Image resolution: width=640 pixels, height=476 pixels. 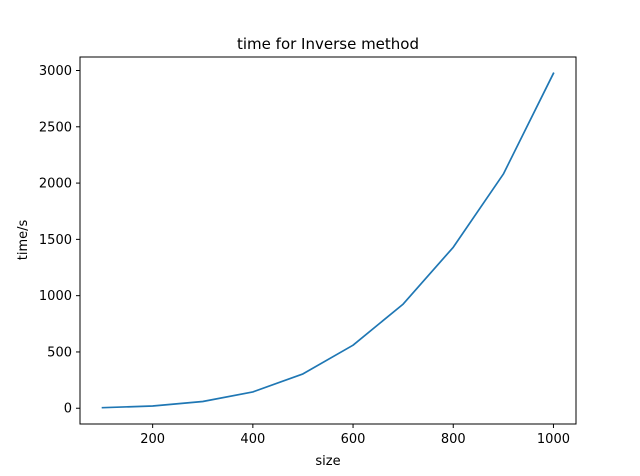 I want to click on x-tick-label: 200, so click(x=152, y=439).